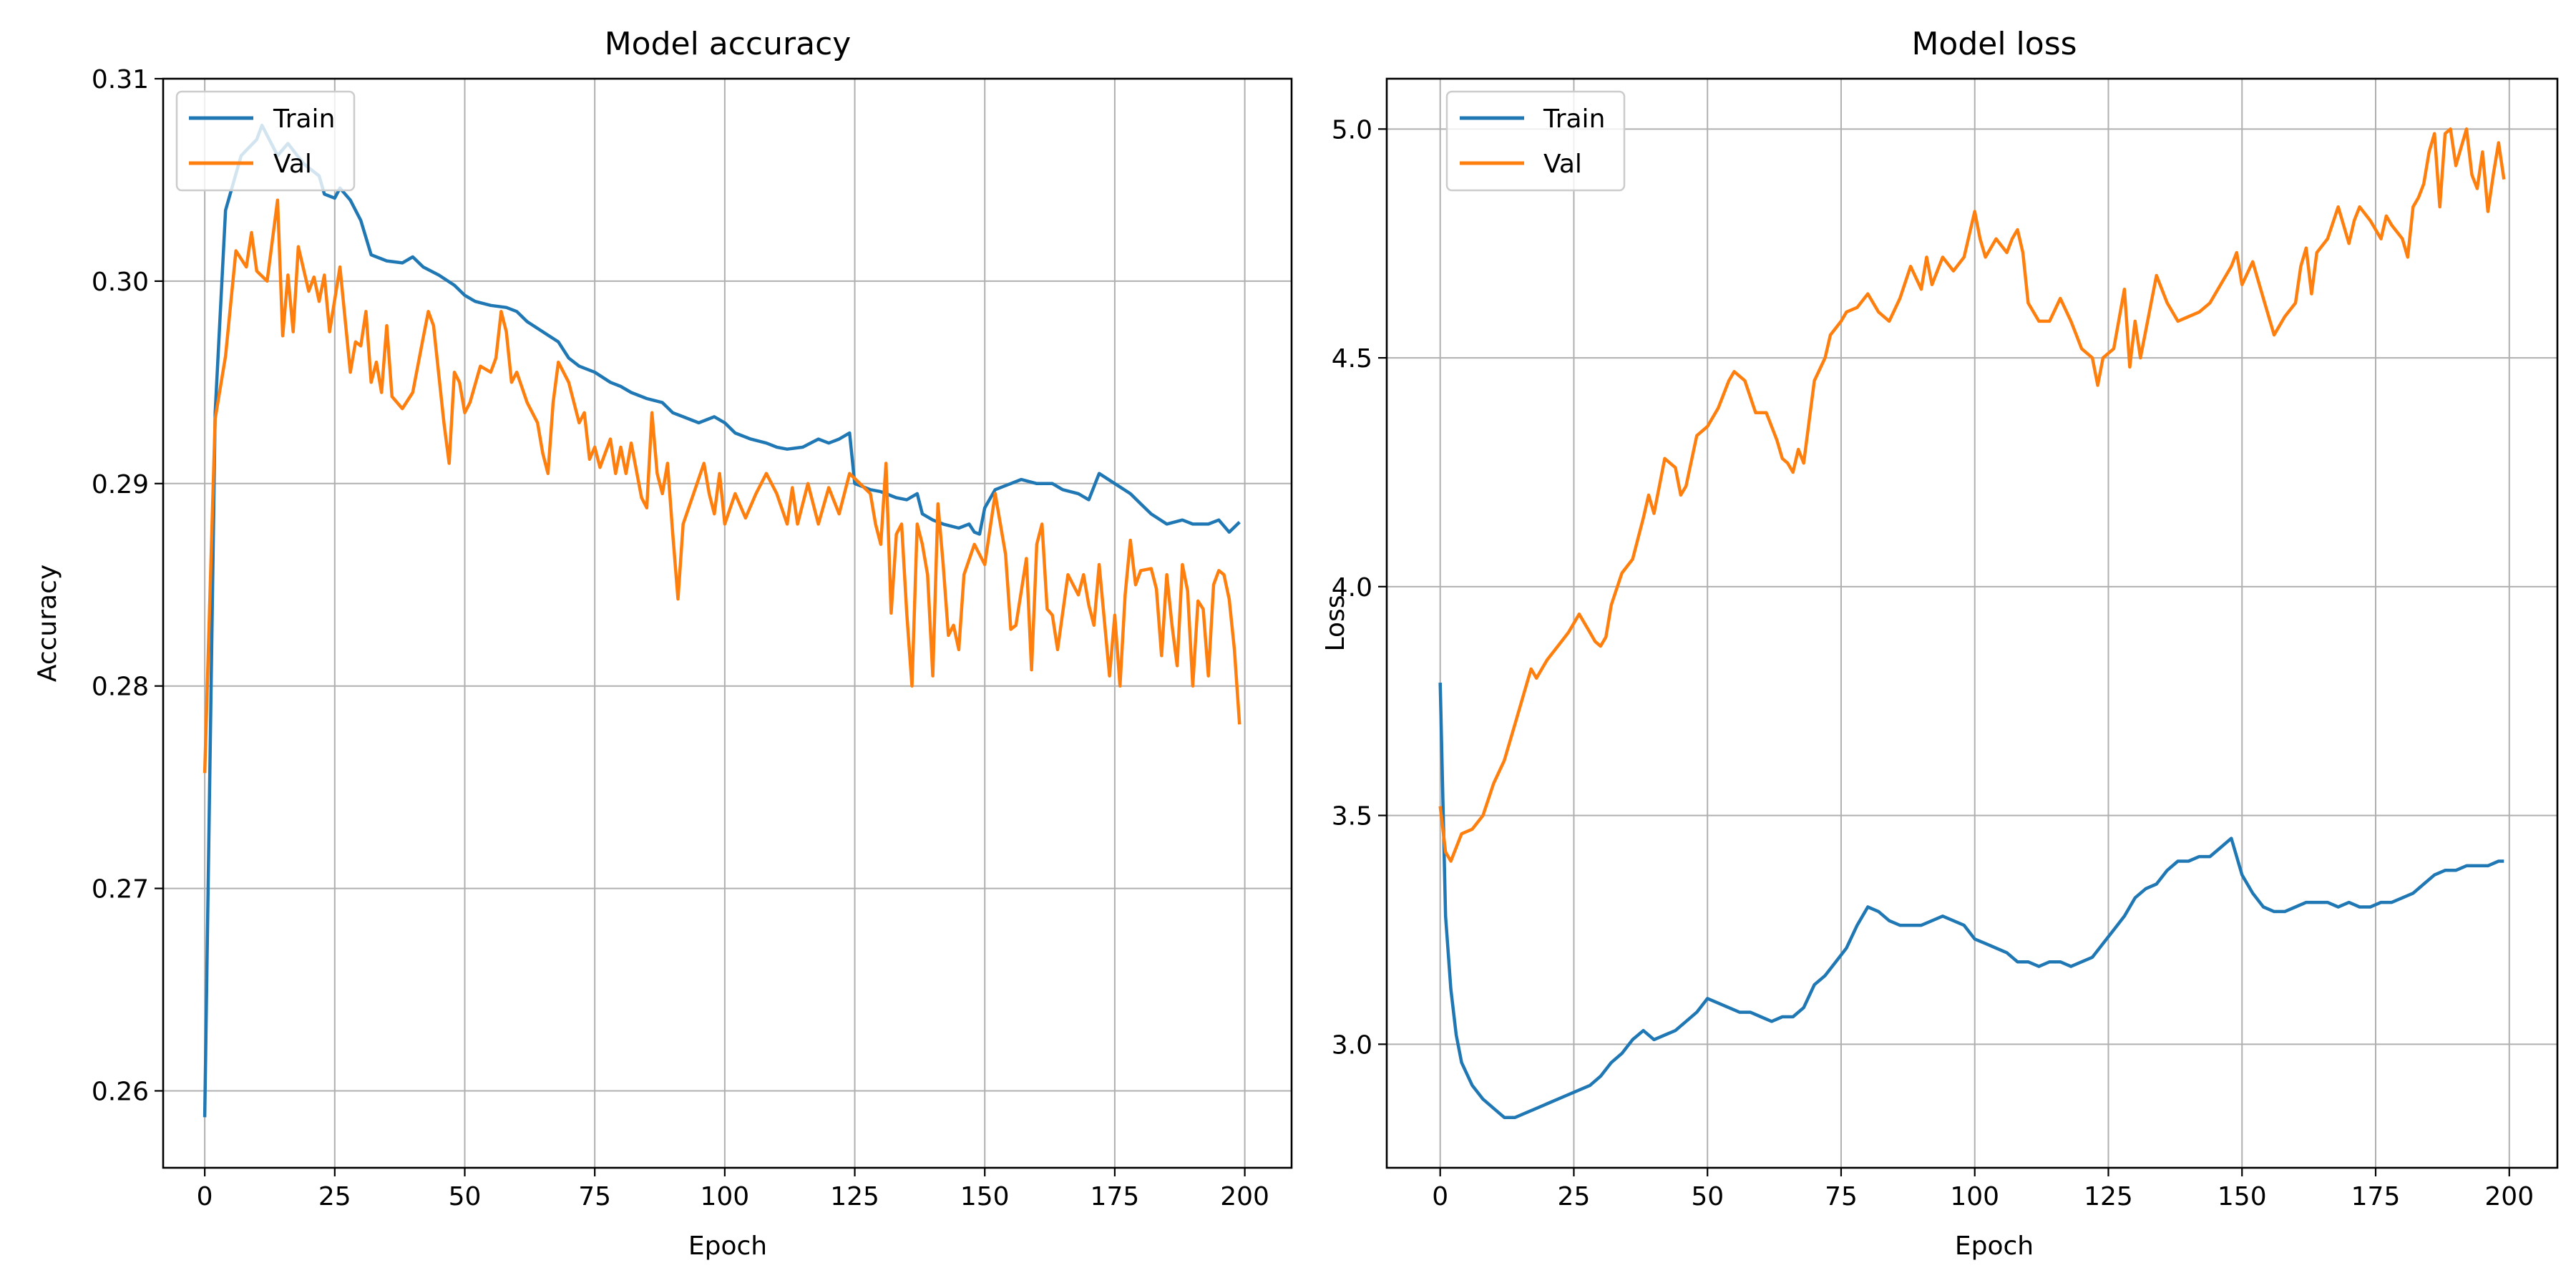 Image resolution: width=2576 pixels, height=1288 pixels. I want to click on loss-y-label: Loss, so click(1335, 623).